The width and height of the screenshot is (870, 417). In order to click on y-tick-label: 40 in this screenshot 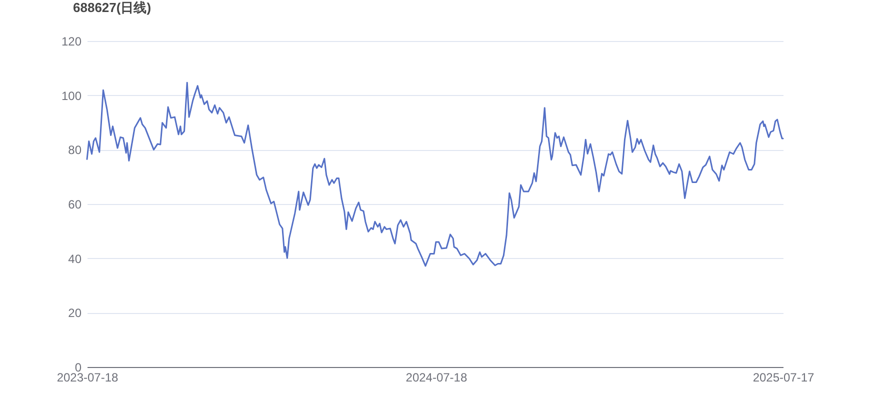, I will do `click(75, 259)`.